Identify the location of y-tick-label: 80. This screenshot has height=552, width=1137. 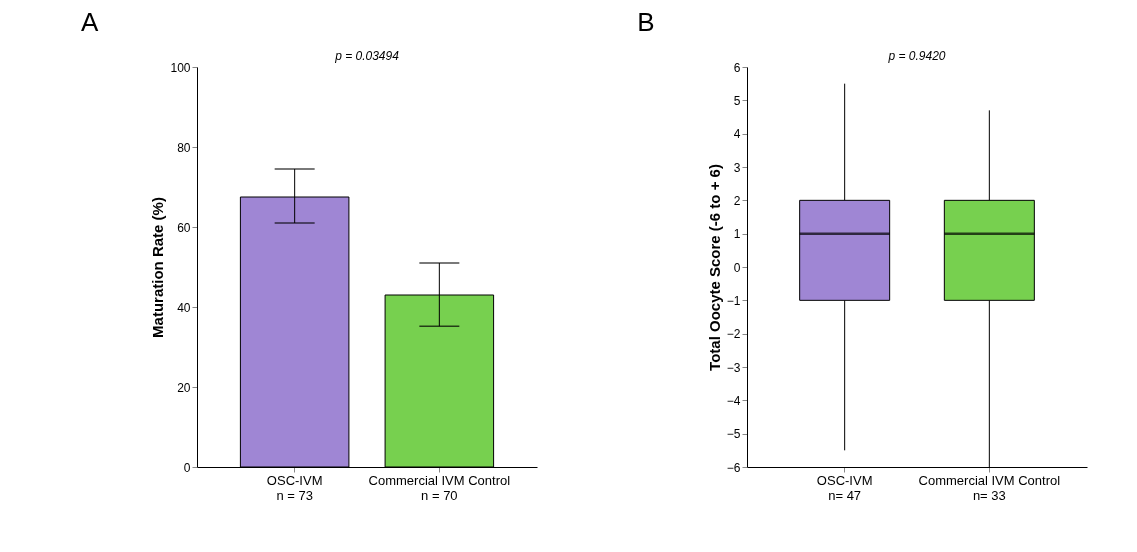
(184, 147).